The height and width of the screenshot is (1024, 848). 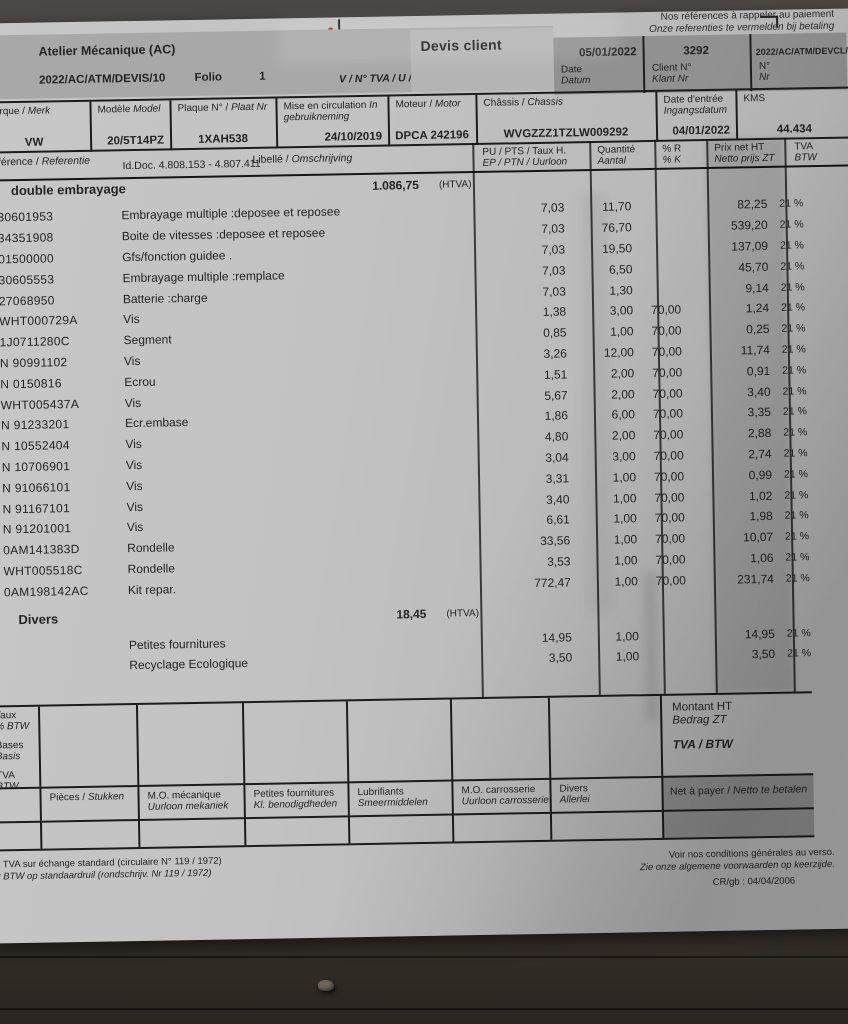 I want to click on part-description: Embrayage multiple :deposee et reposee, so click(x=231, y=213).